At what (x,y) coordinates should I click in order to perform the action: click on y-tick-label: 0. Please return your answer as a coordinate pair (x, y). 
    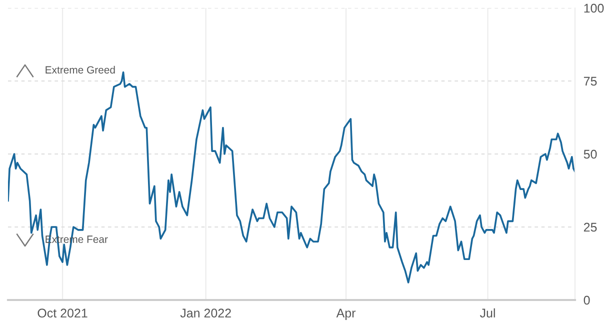
    Looking at the image, I should click on (587, 300).